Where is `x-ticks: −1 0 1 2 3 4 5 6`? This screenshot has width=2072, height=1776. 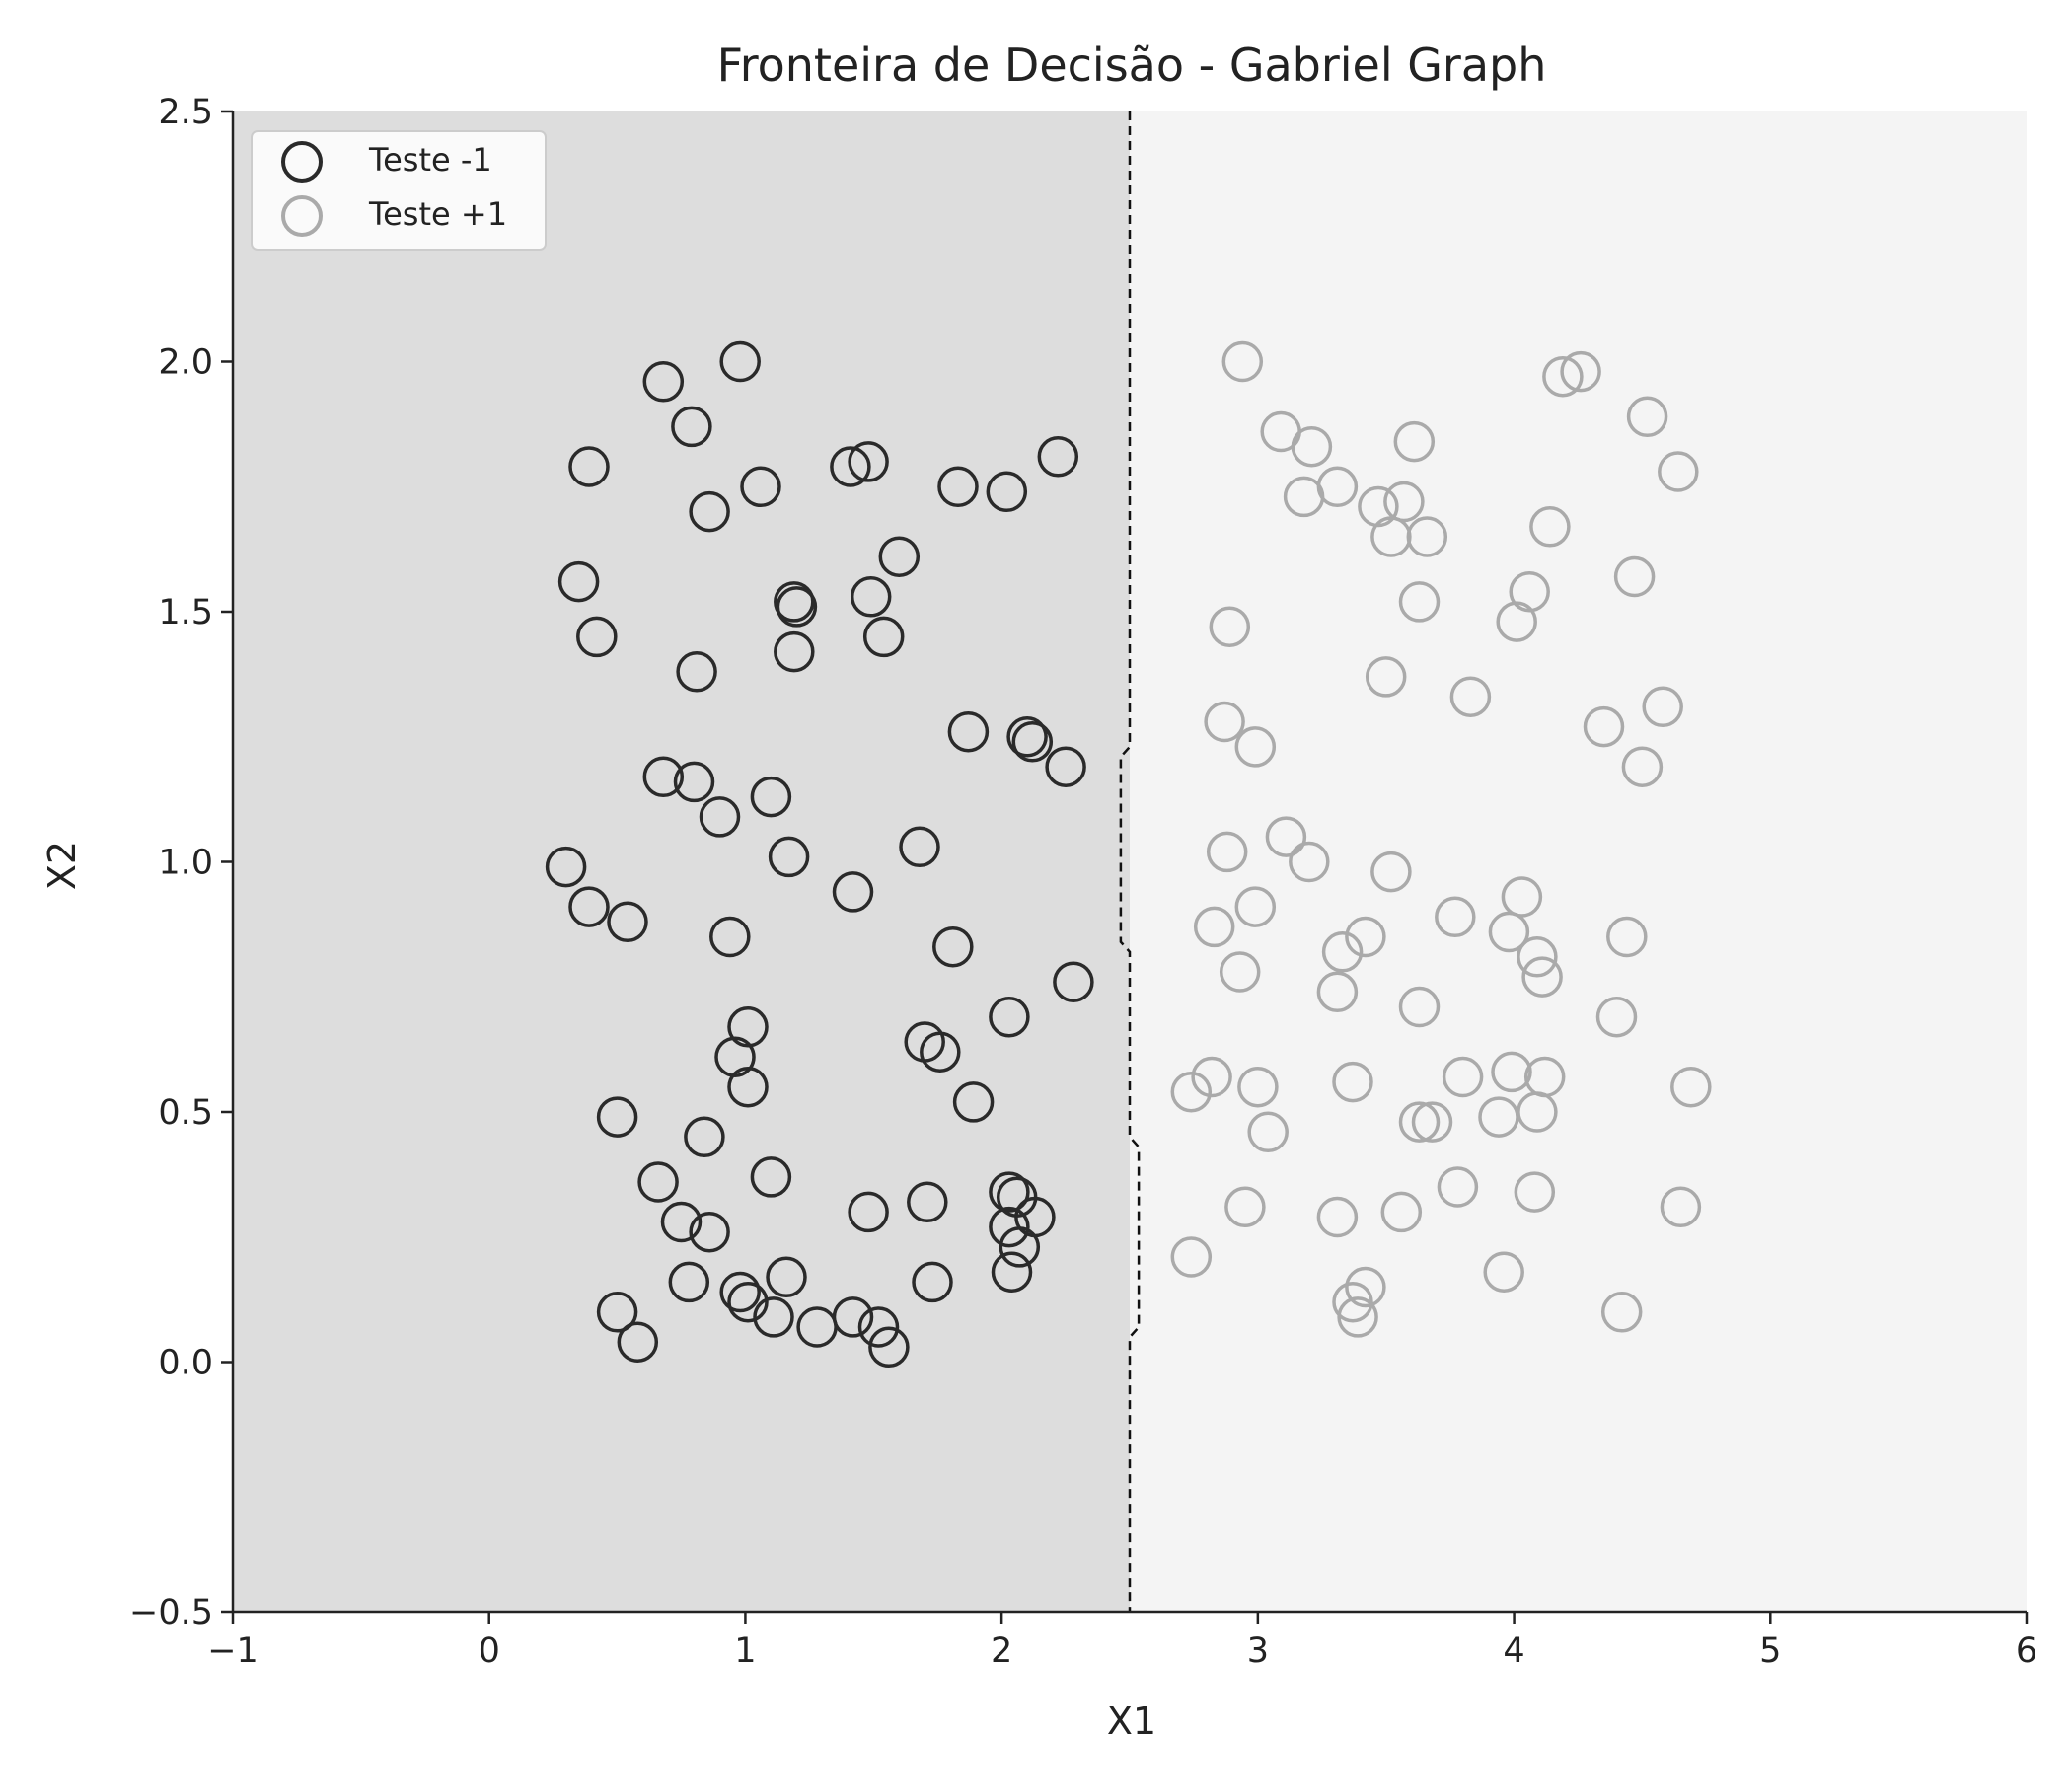
x-ticks: −1 0 1 2 3 4 5 6 is located at coordinates (1122, 1641).